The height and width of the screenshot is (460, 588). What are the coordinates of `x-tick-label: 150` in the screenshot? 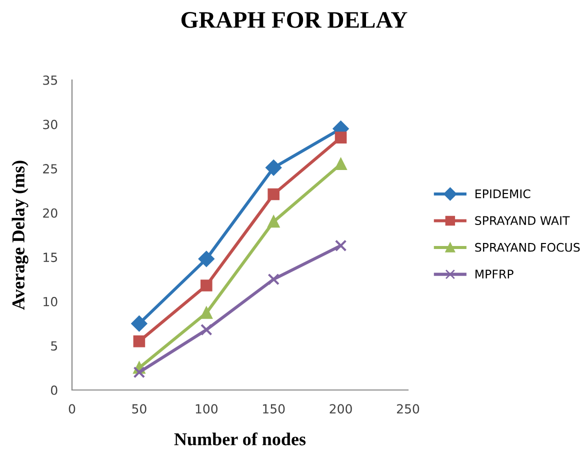 It's located at (274, 409).